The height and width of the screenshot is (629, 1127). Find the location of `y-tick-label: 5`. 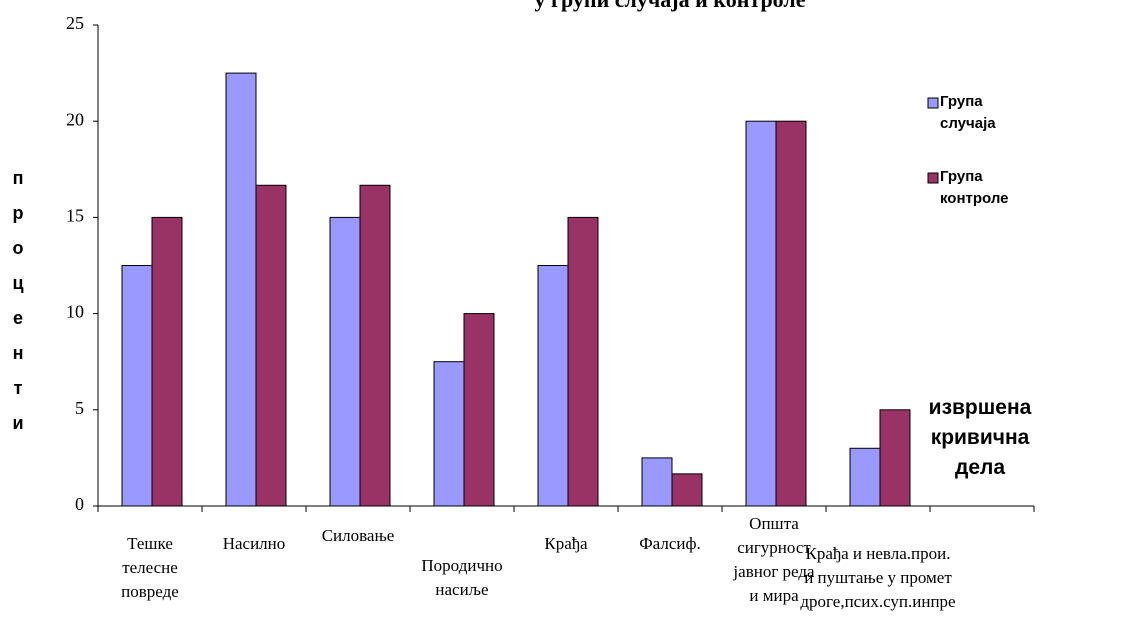

y-tick-label: 5 is located at coordinates (79, 408).